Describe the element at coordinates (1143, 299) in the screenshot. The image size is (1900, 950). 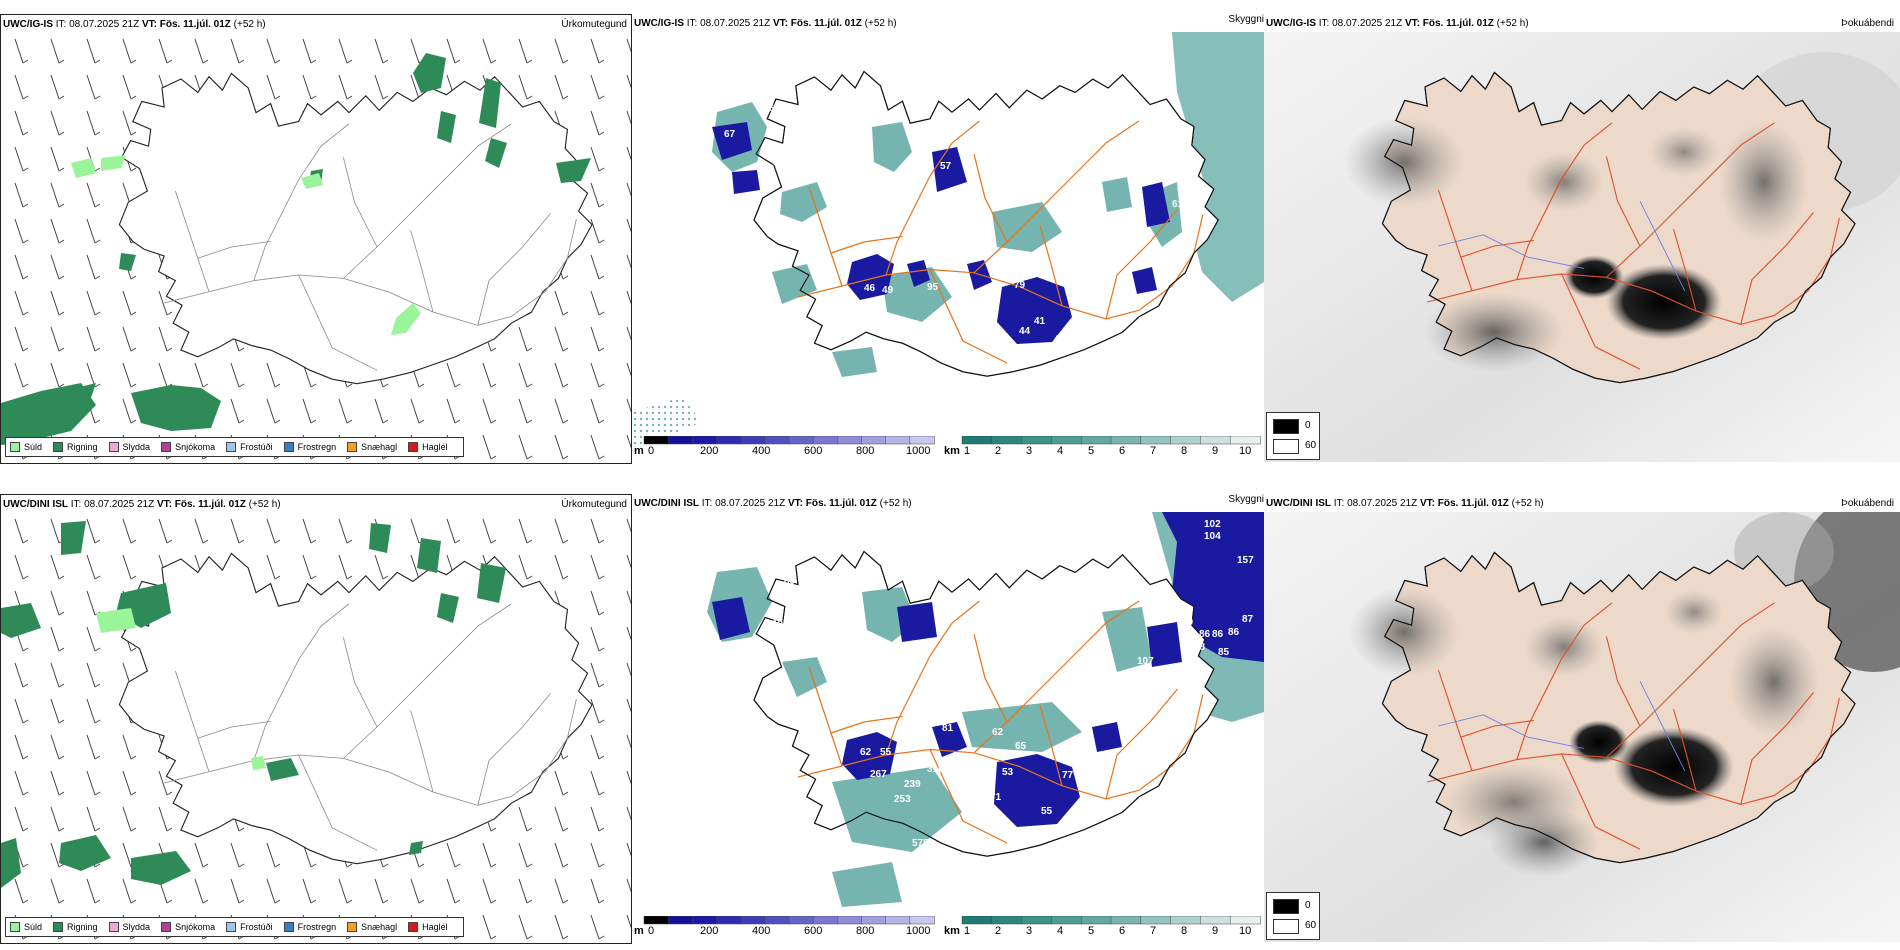
I see `ceiling-label: 59` at that location.